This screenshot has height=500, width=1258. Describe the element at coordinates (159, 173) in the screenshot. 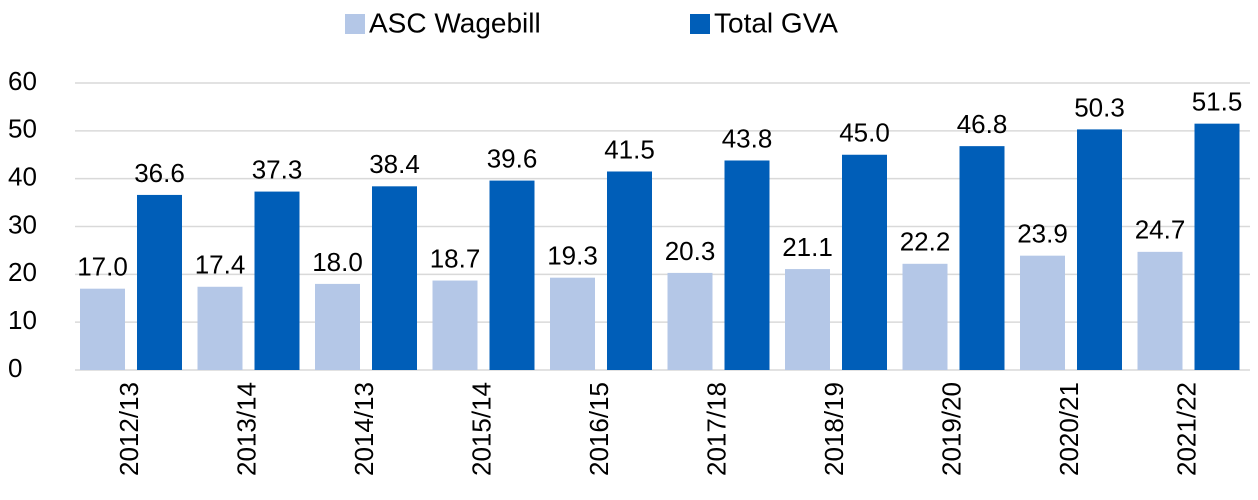

I see `data-label: 36.6` at that location.